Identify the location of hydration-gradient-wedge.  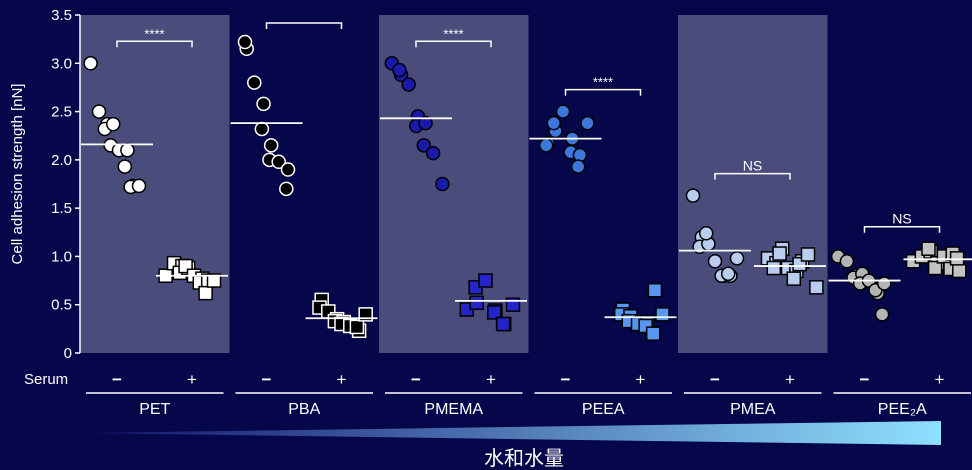
(512, 433).